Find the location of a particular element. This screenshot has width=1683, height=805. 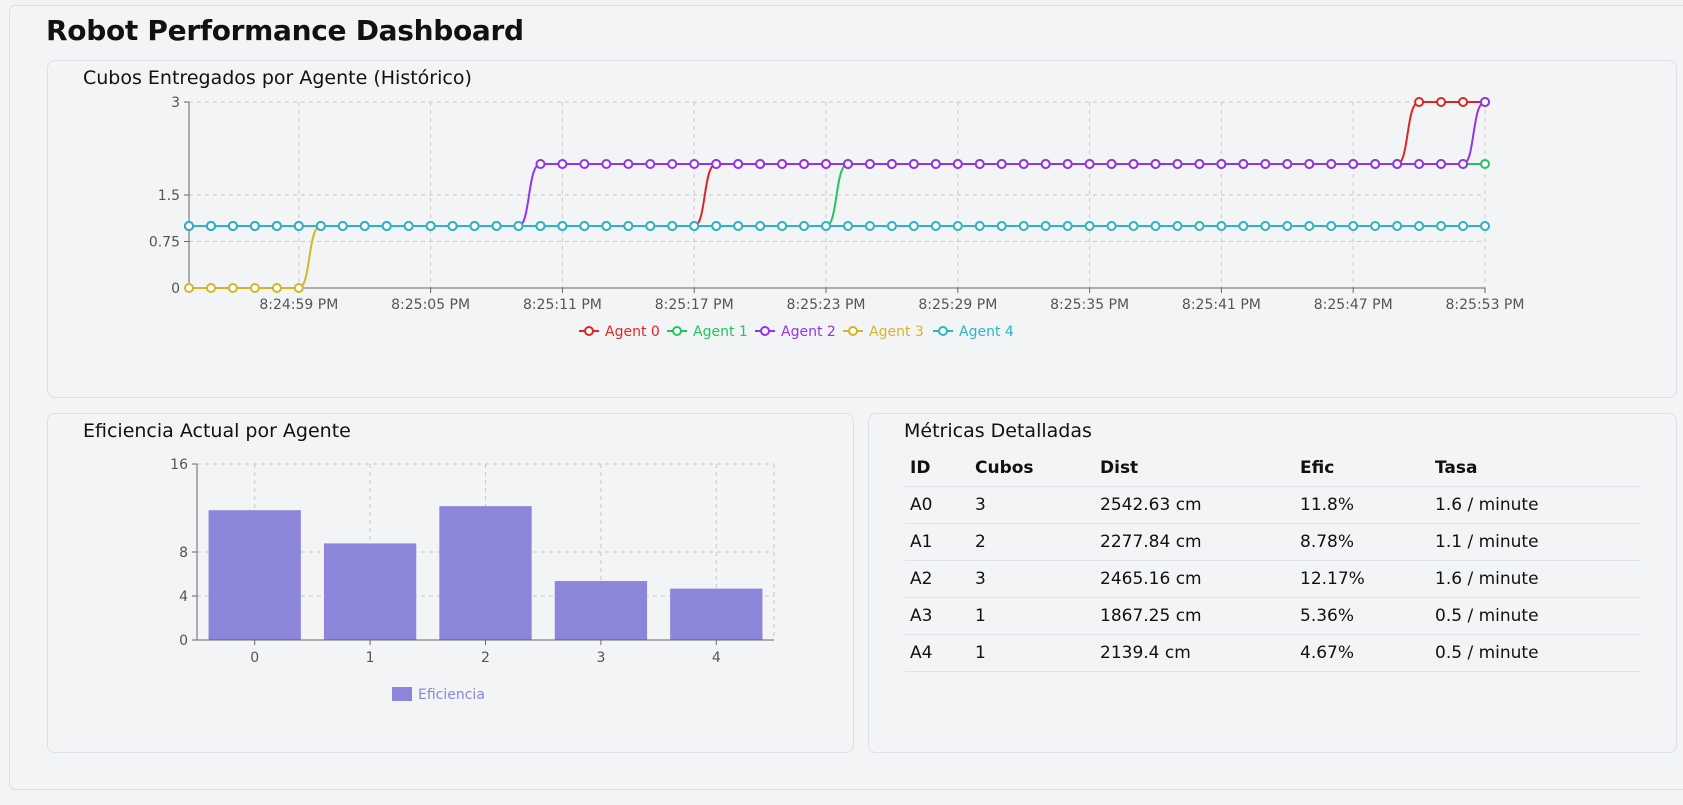

efficiency-bar-chart: 0 4 8 16 0 1 2 3 4 Eficiencia is located at coordinates (472, 580).